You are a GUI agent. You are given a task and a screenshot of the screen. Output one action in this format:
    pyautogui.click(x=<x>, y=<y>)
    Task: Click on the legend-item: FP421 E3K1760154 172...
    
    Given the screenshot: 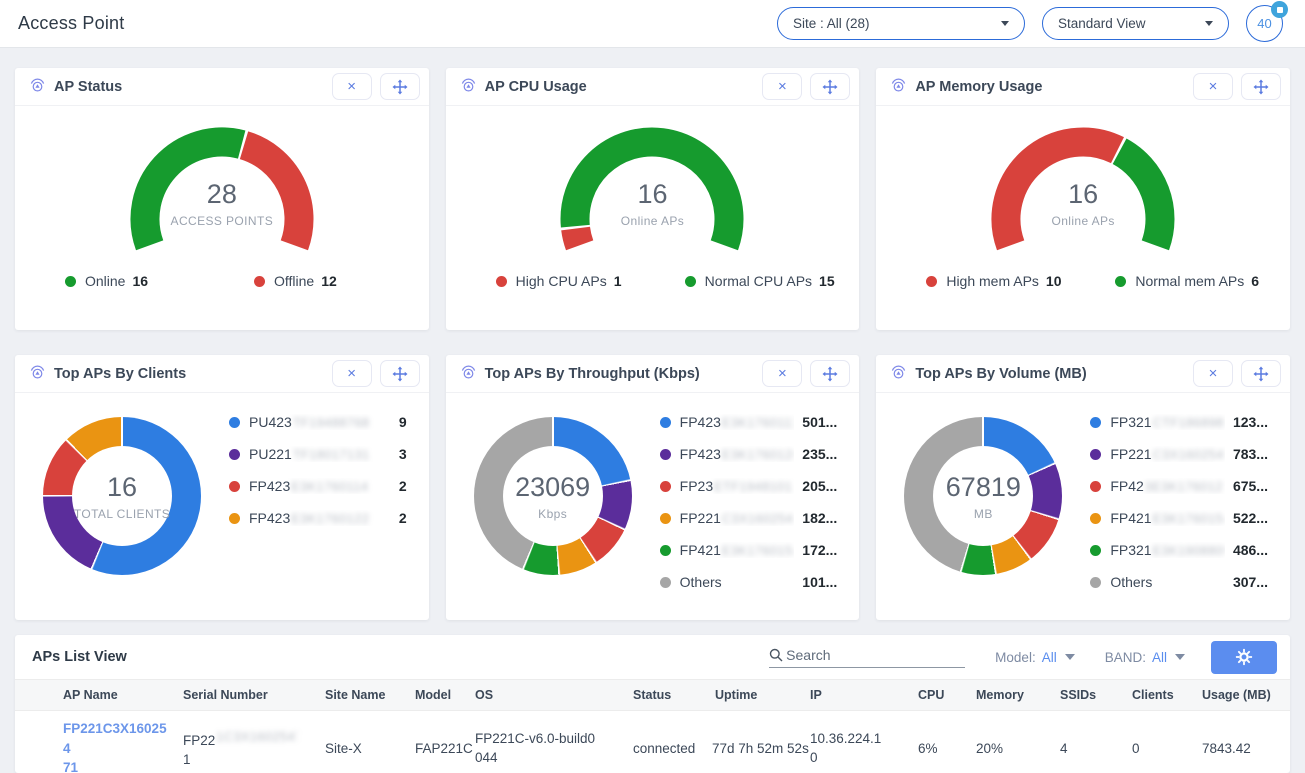 What is the action you would take?
    pyautogui.click(x=748, y=550)
    